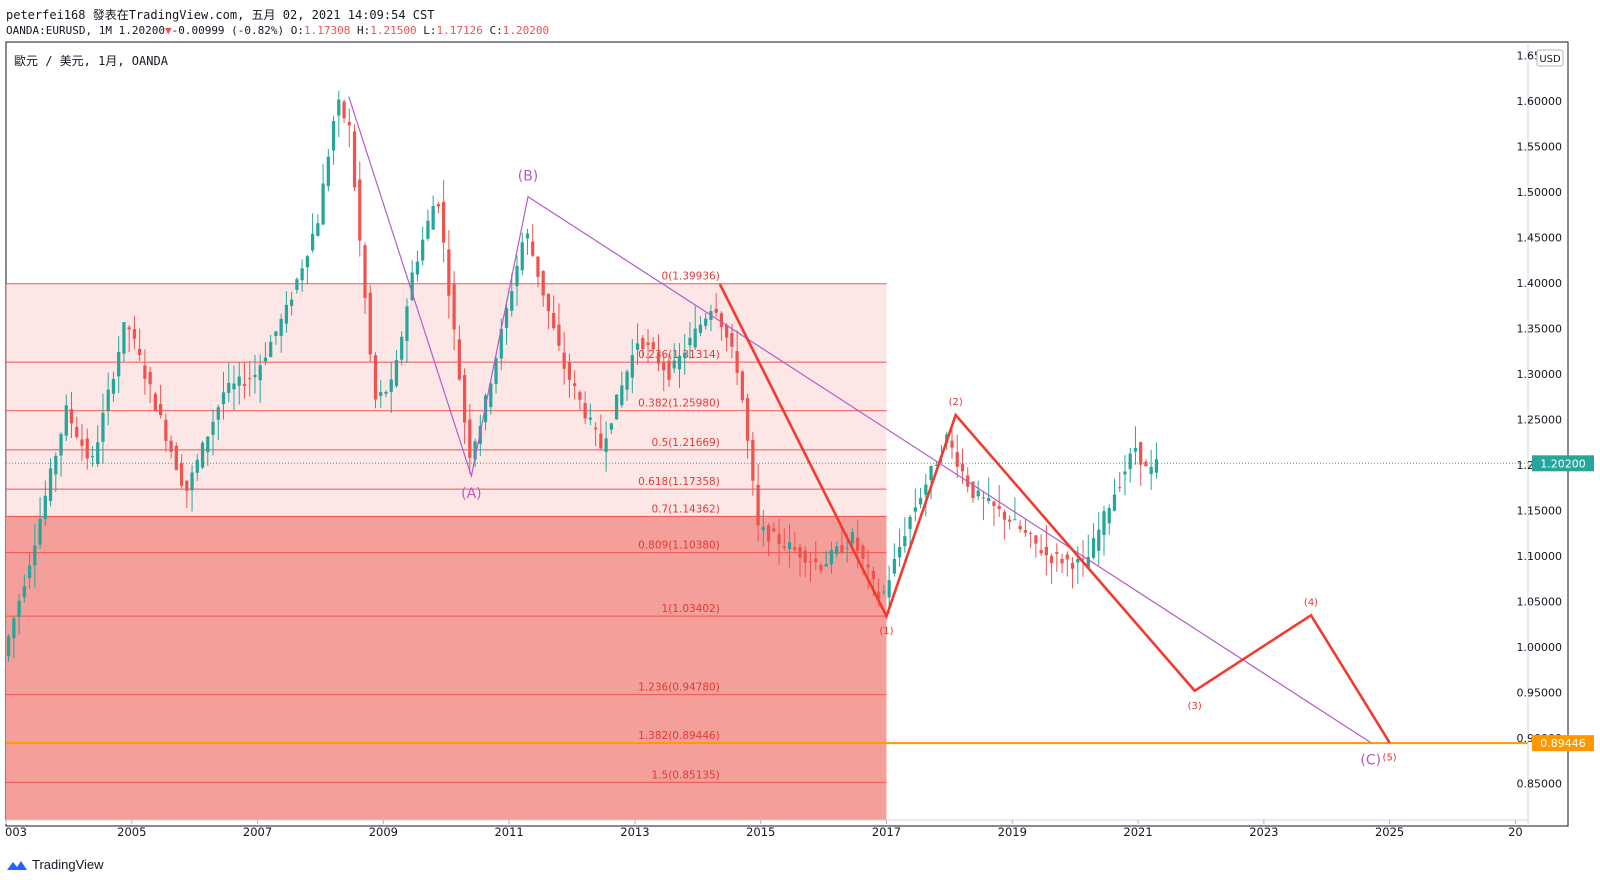 The height and width of the screenshot is (880, 1600). What do you see at coordinates (679, 688) in the screenshot?
I see `fib-level-label: 1.236(0.94780)` at bounding box center [679, 688].